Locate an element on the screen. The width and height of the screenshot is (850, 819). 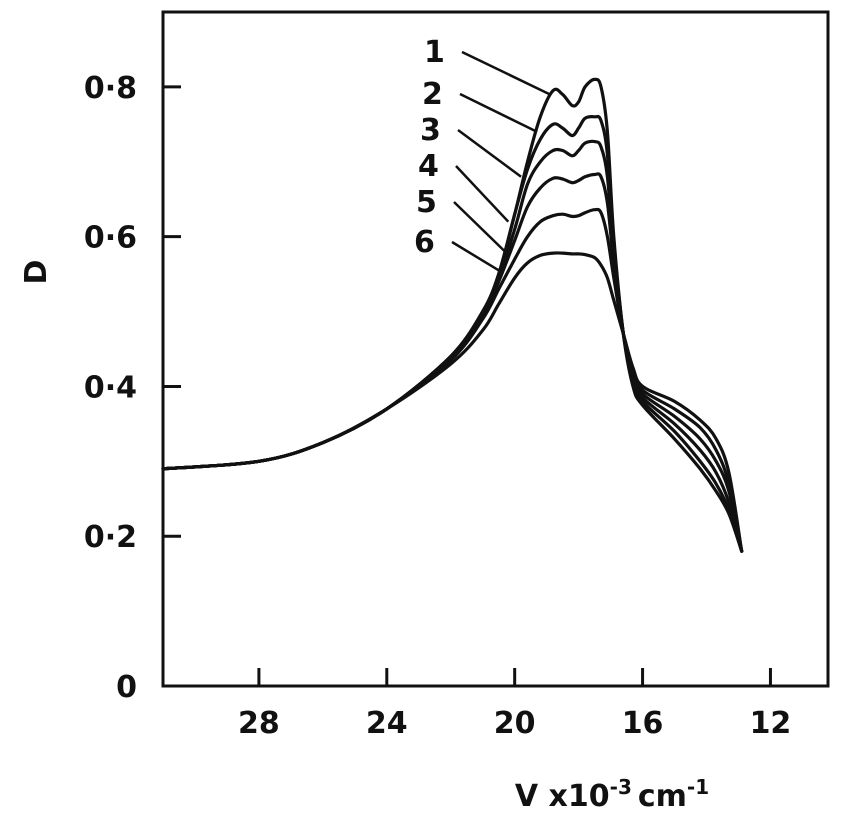
curve-label-5: 5 is located at coordinates (426, 202).